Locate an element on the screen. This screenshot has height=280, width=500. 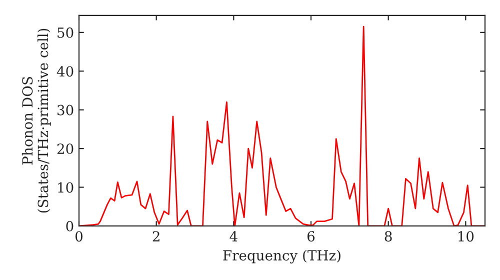
x-tick-label: 10 is located at coordinates (466, 236).